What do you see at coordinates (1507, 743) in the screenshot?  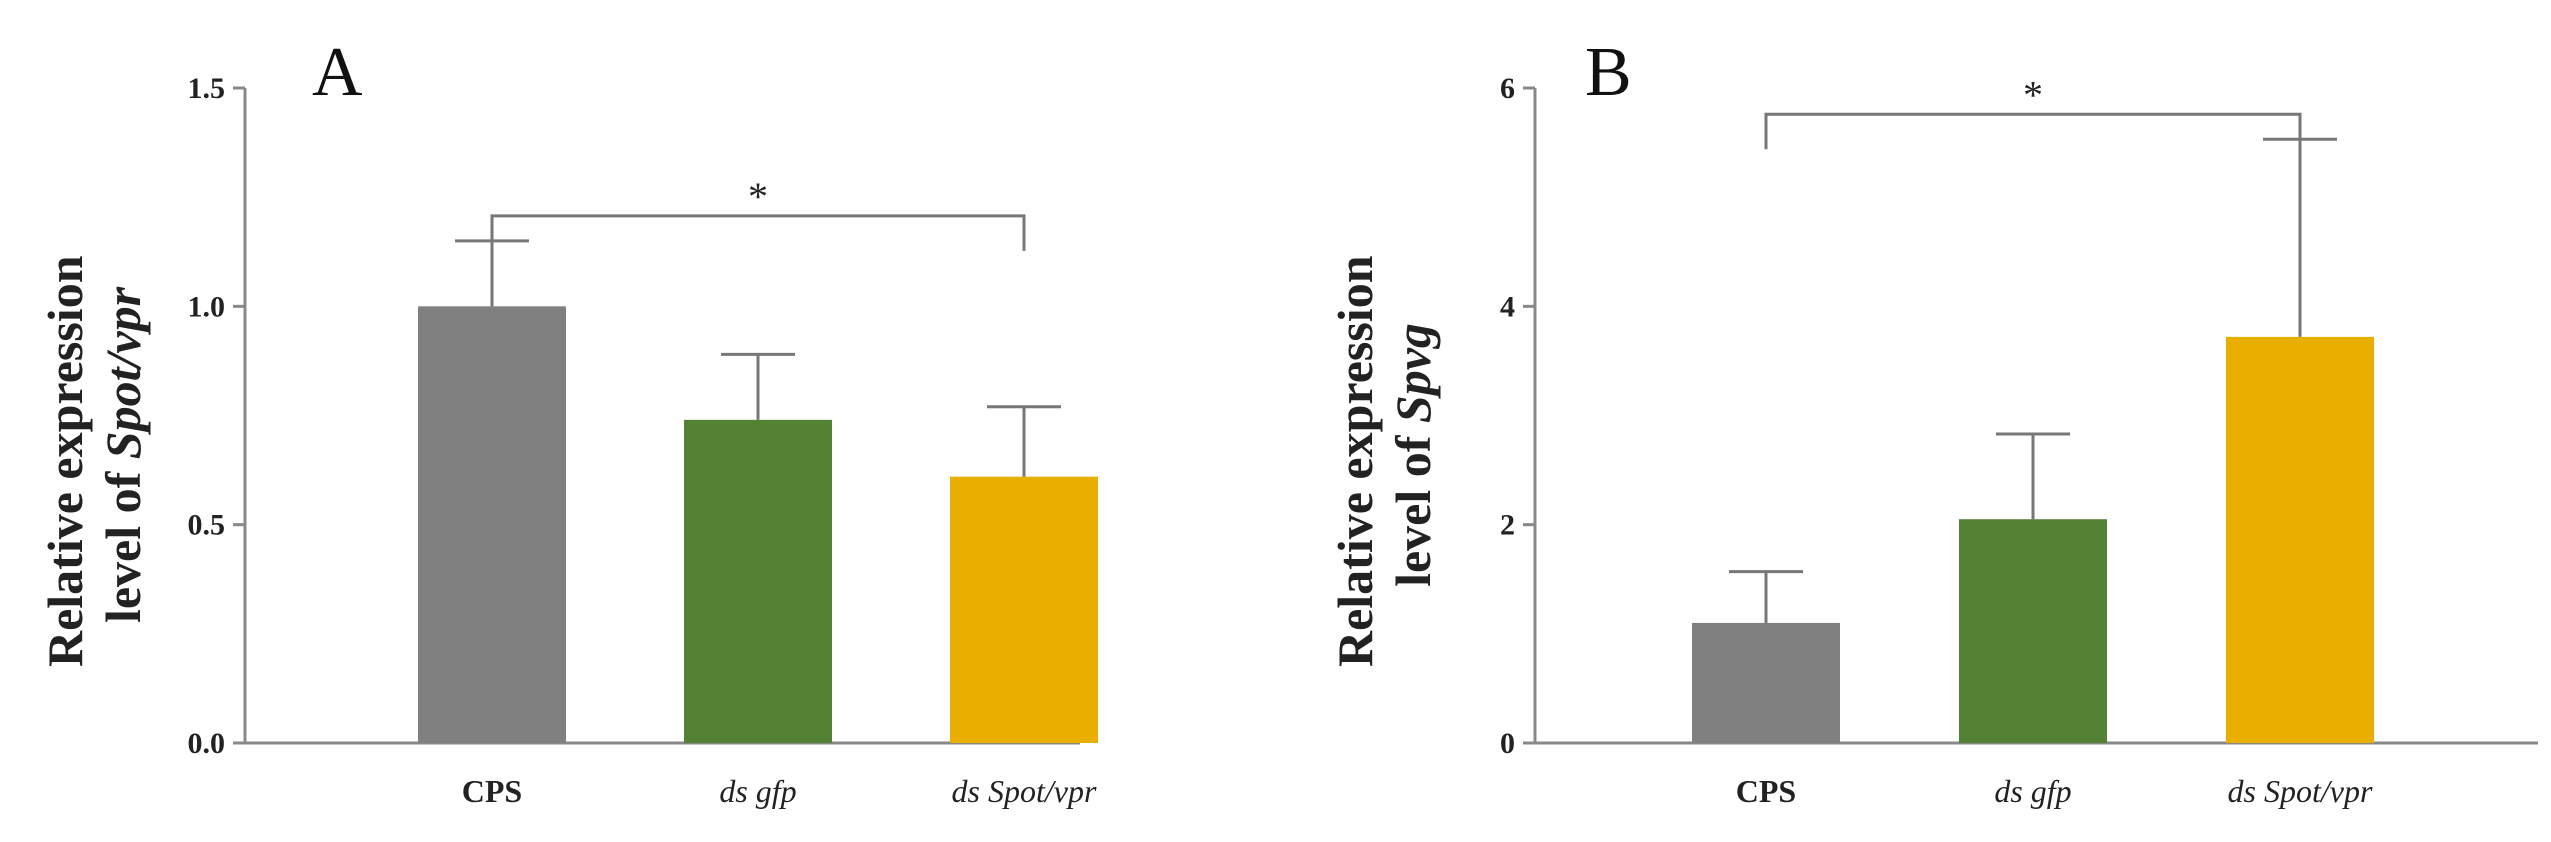 I see `y-tick-label: 0` at bounding box center [1507, 743].